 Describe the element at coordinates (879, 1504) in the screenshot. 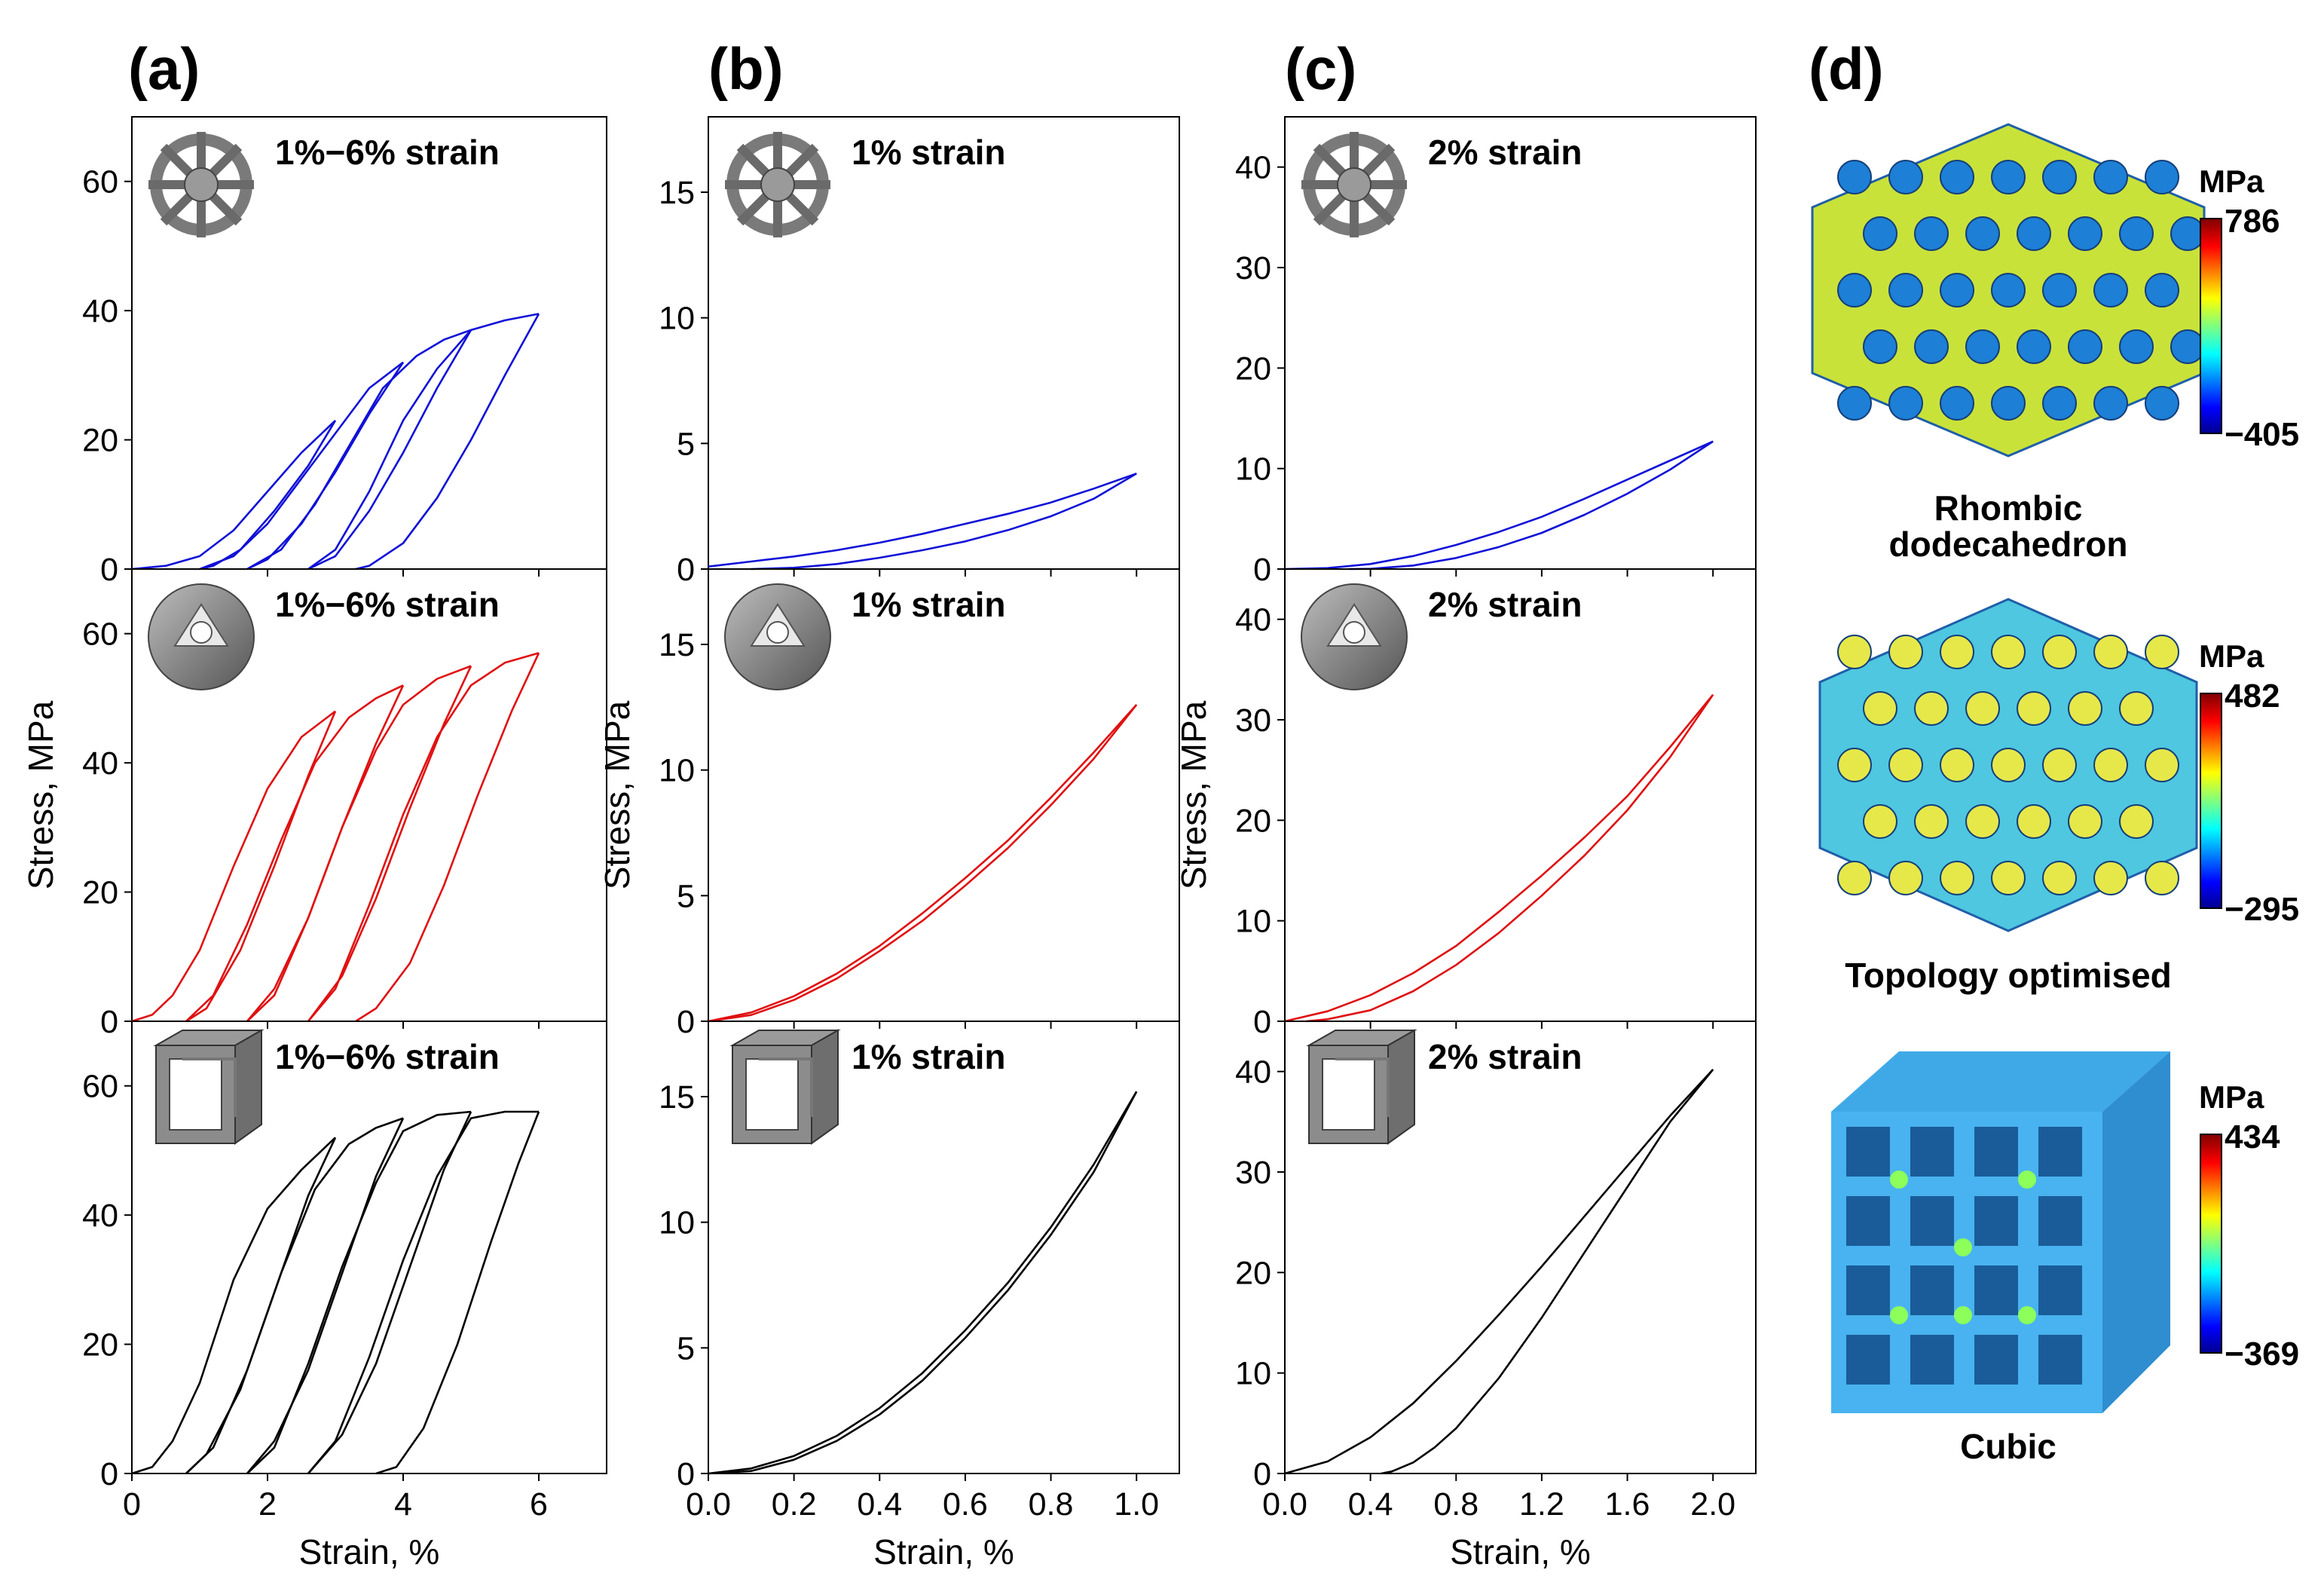

I see `x-tick-label: 0.4` at that location.